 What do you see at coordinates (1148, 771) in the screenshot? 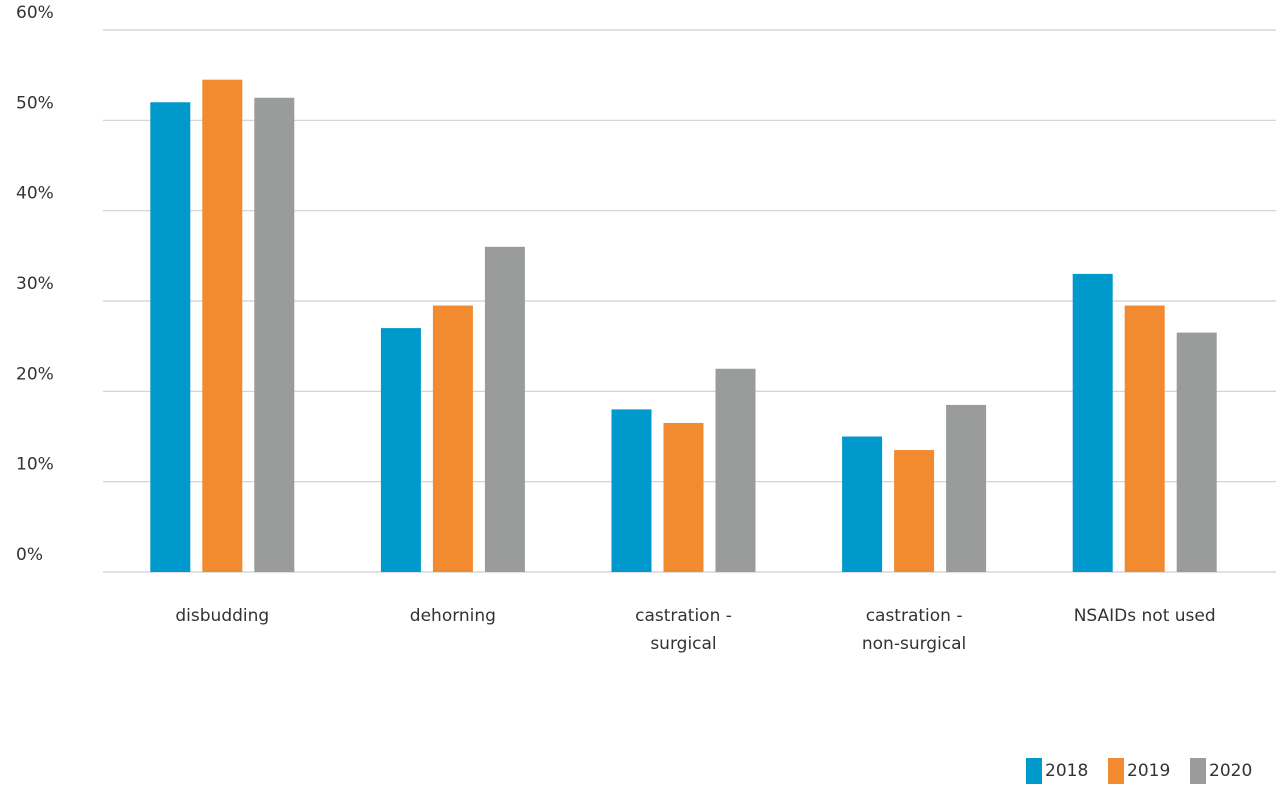
I see `legend-label-2019: 2019` at bounding box center [1148, 771].